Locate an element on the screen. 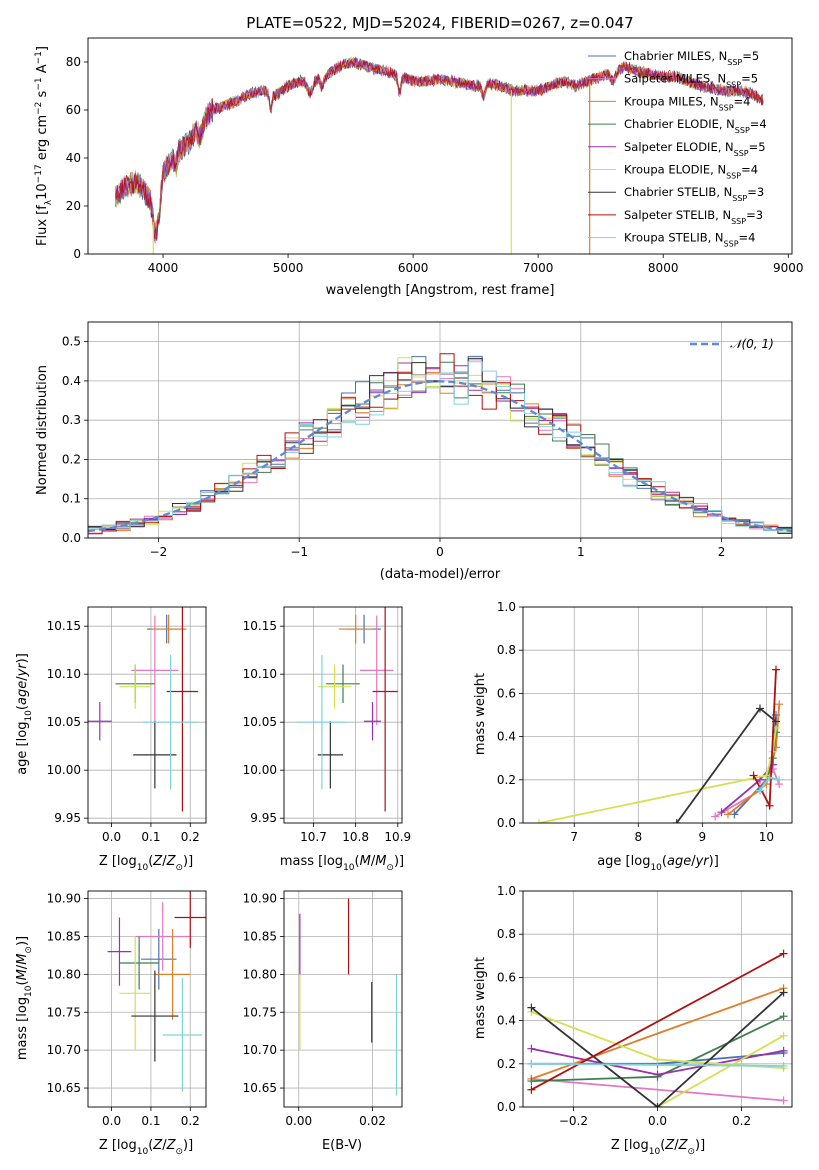  mass-vs-Z-frame is located at coordinates (147, 999).